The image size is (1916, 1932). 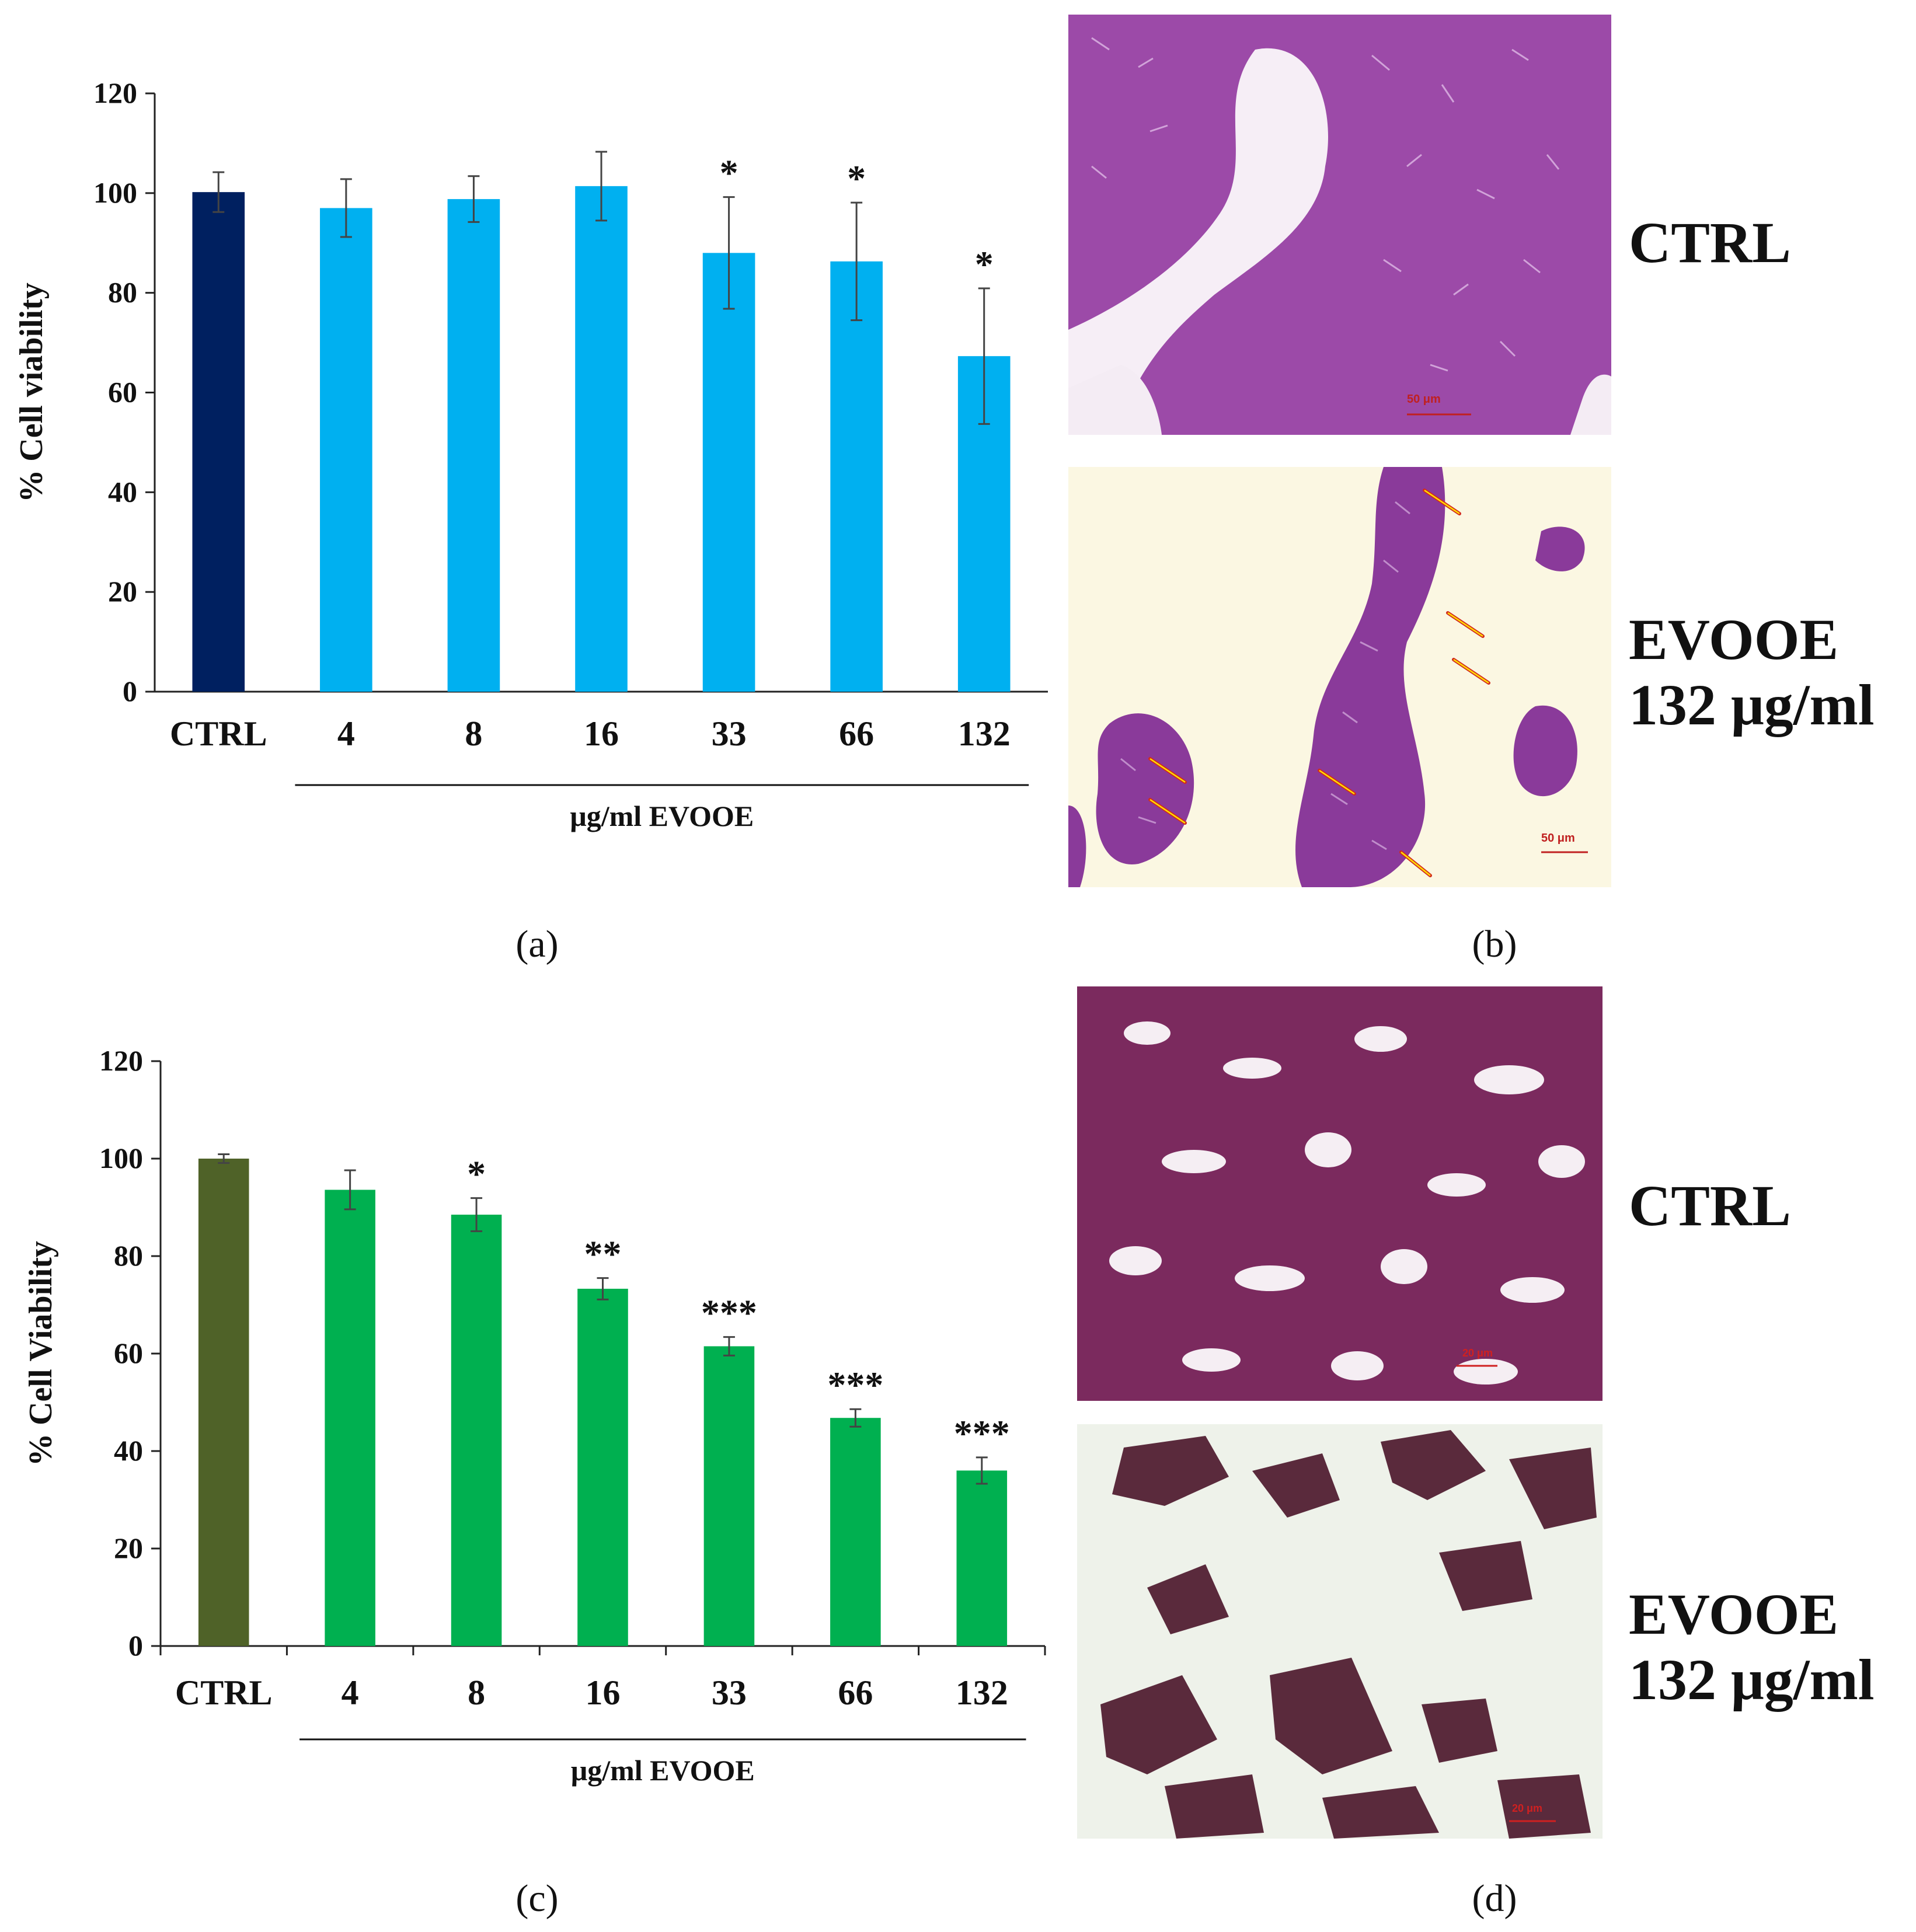 I want to click on panel-letter-b: (b), so click(x=1494, y=944).